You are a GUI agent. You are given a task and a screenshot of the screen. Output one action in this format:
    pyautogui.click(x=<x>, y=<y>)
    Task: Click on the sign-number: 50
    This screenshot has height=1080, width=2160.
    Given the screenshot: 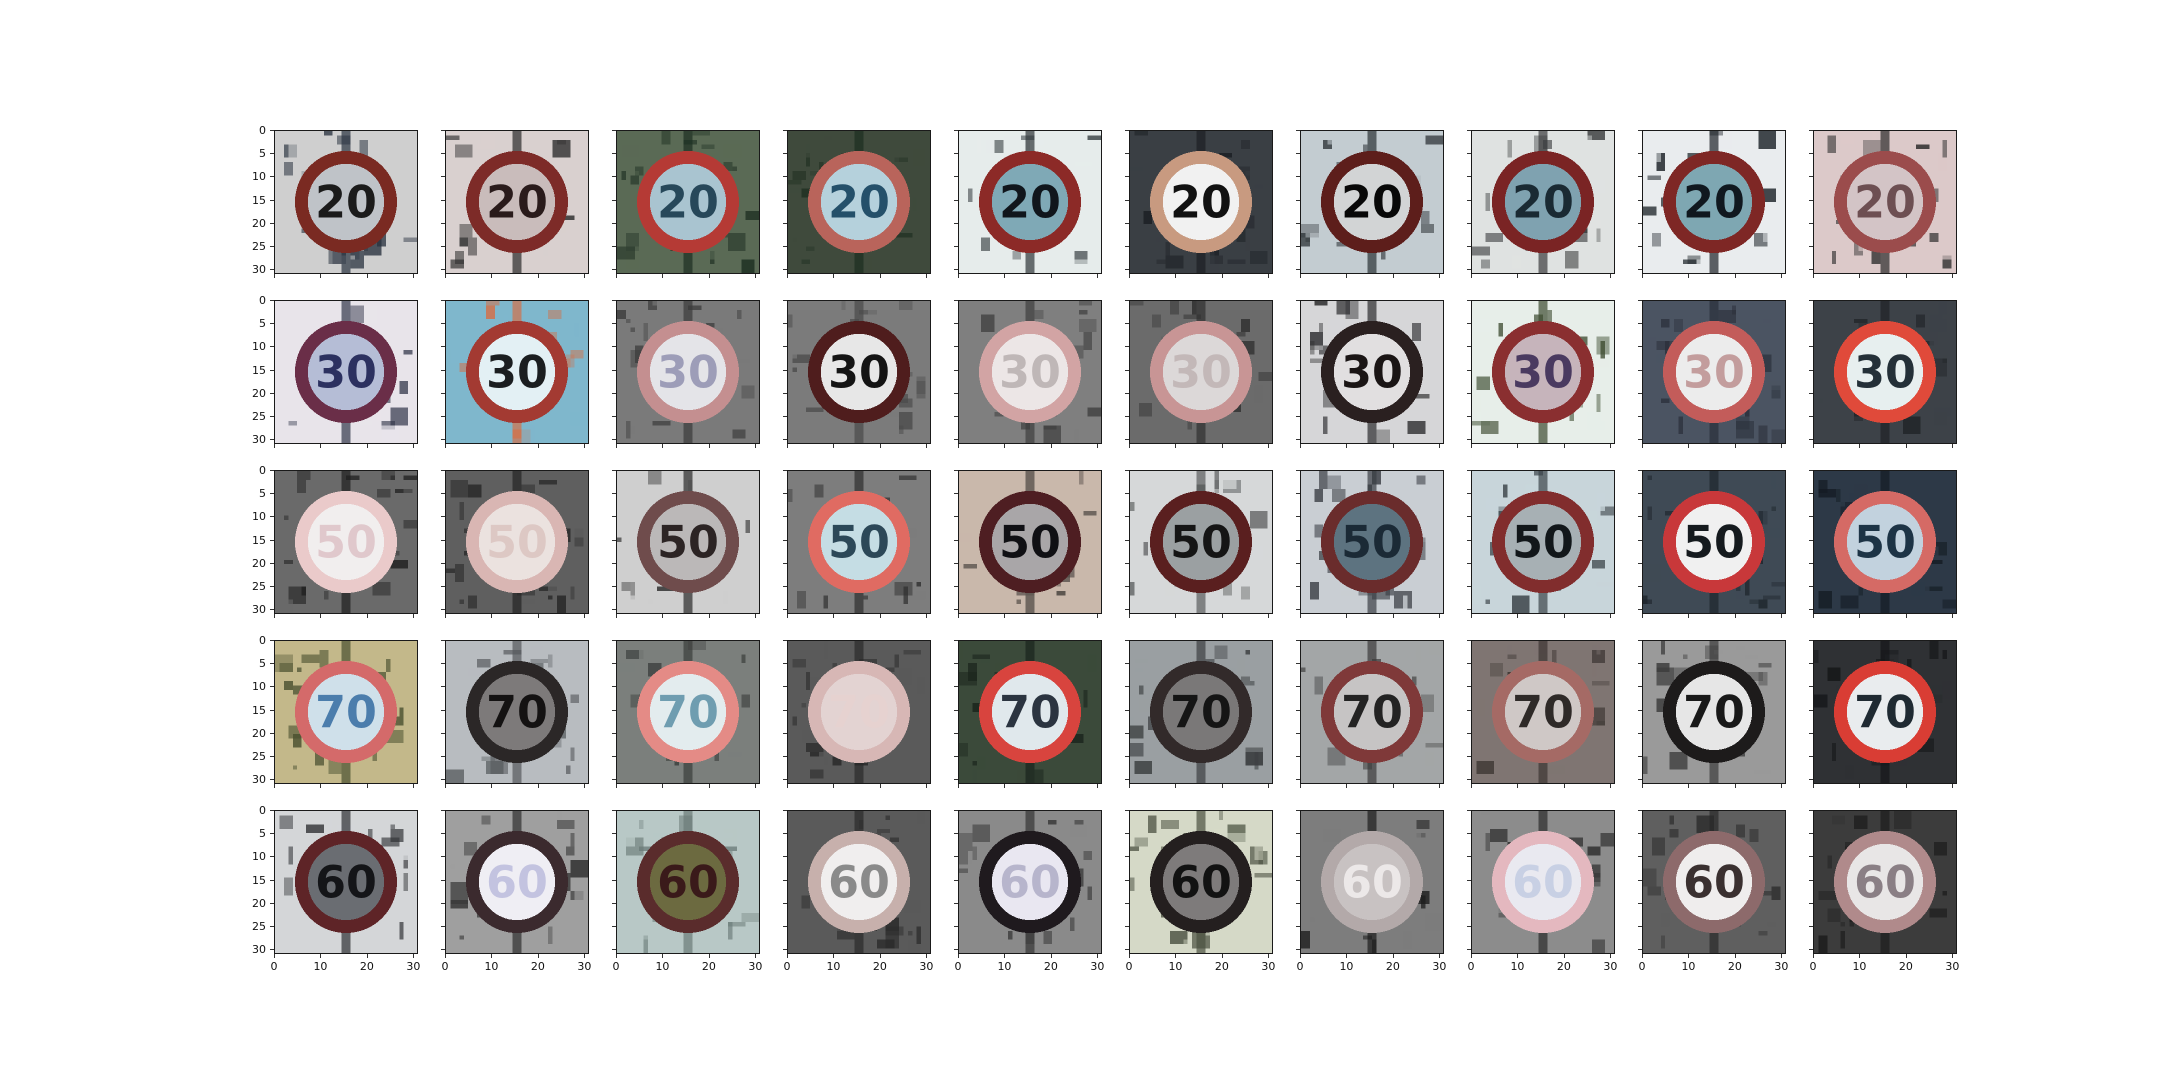 What is the action you would take?
    pyautogui.click(x=1543, y=543)
    